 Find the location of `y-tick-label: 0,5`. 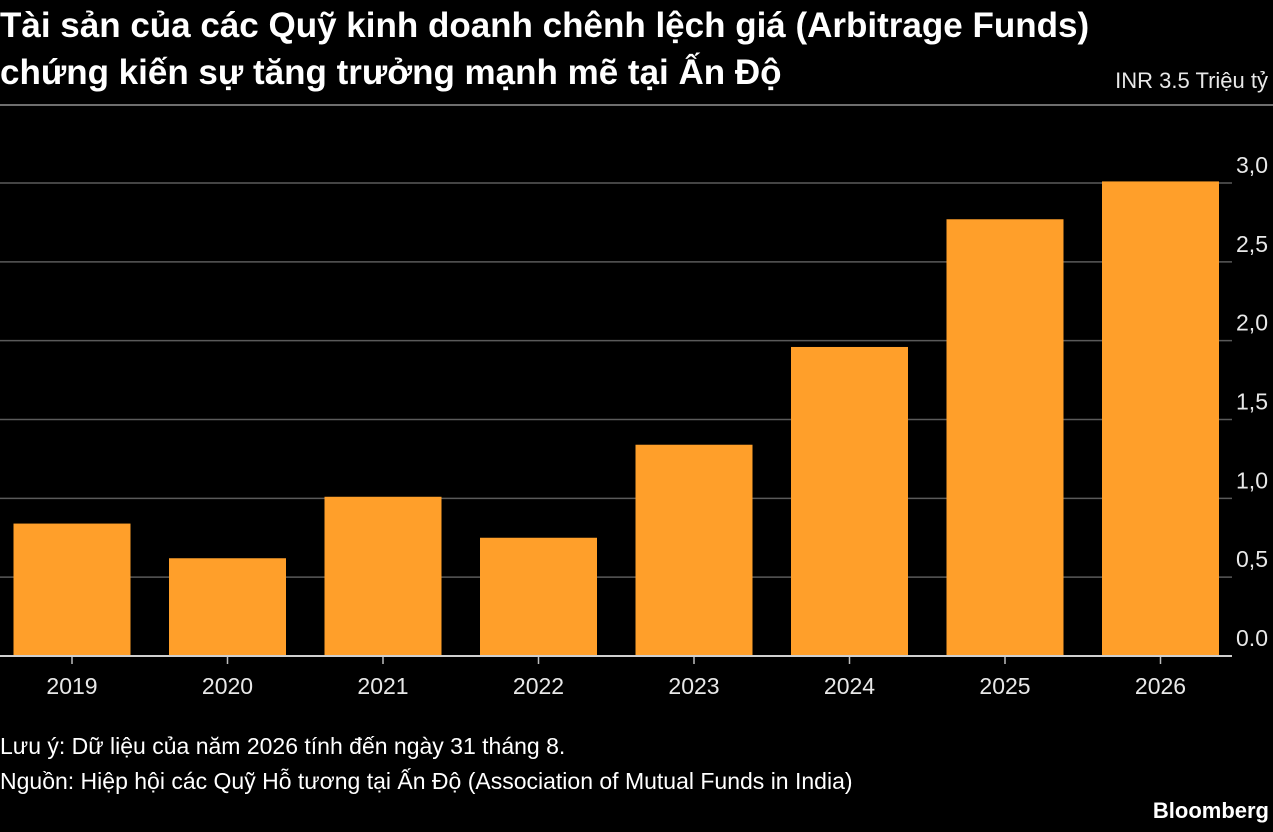

y-tick-label: 0,5 is located at coordinates (1252, 559).